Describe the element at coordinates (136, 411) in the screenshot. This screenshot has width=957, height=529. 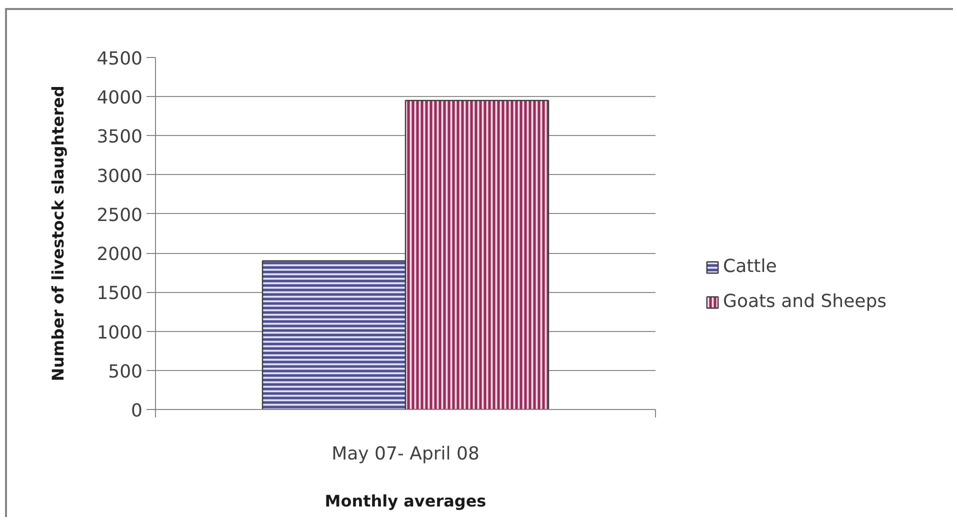
I see `y-tick-label: 0` at that location.